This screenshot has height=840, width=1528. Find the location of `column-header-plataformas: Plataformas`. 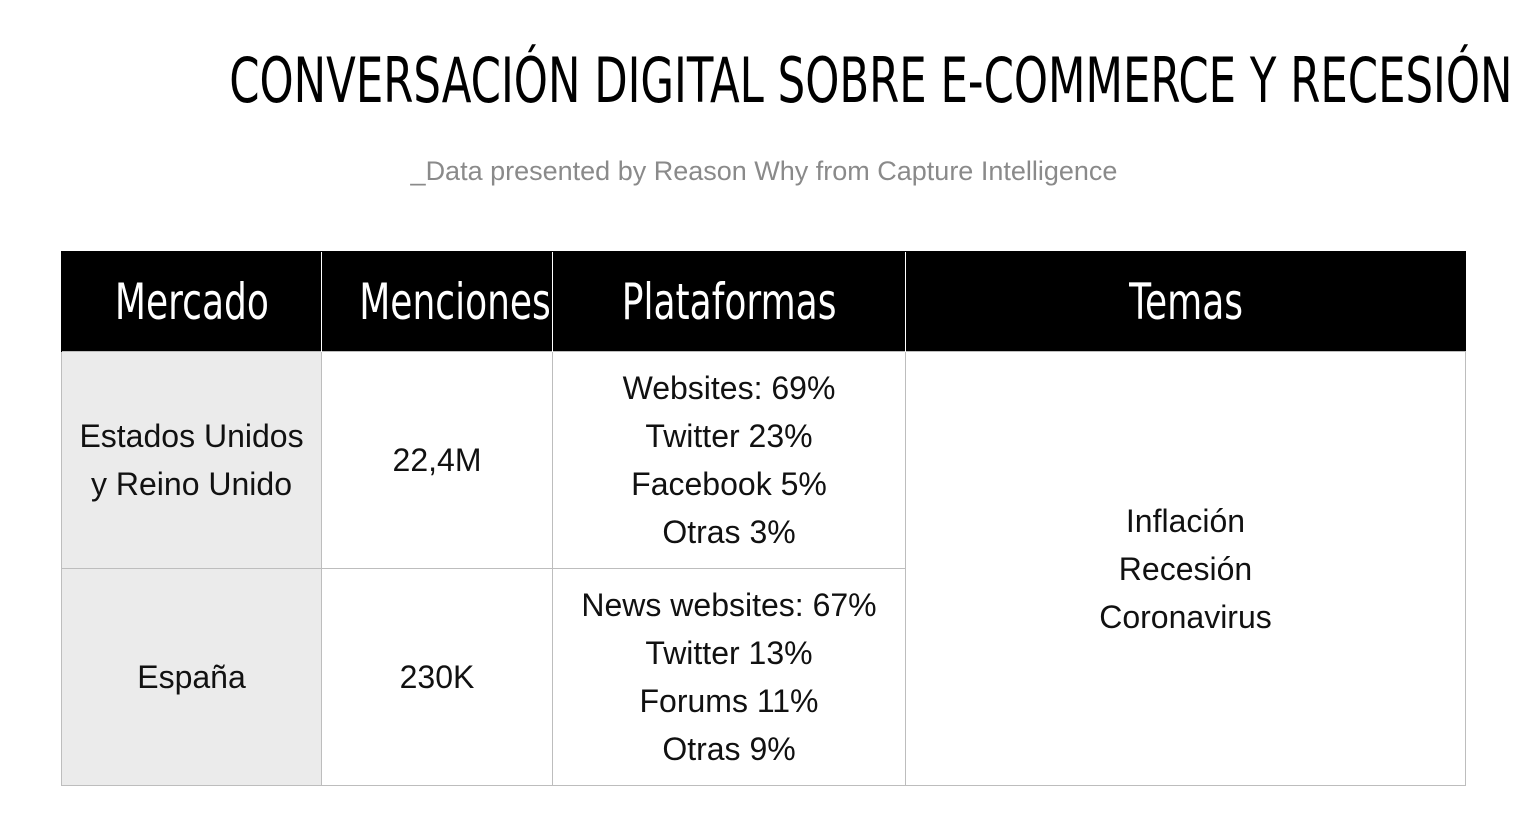

column-header-plataformas: Plataformas is located at coordinates (729, 301).